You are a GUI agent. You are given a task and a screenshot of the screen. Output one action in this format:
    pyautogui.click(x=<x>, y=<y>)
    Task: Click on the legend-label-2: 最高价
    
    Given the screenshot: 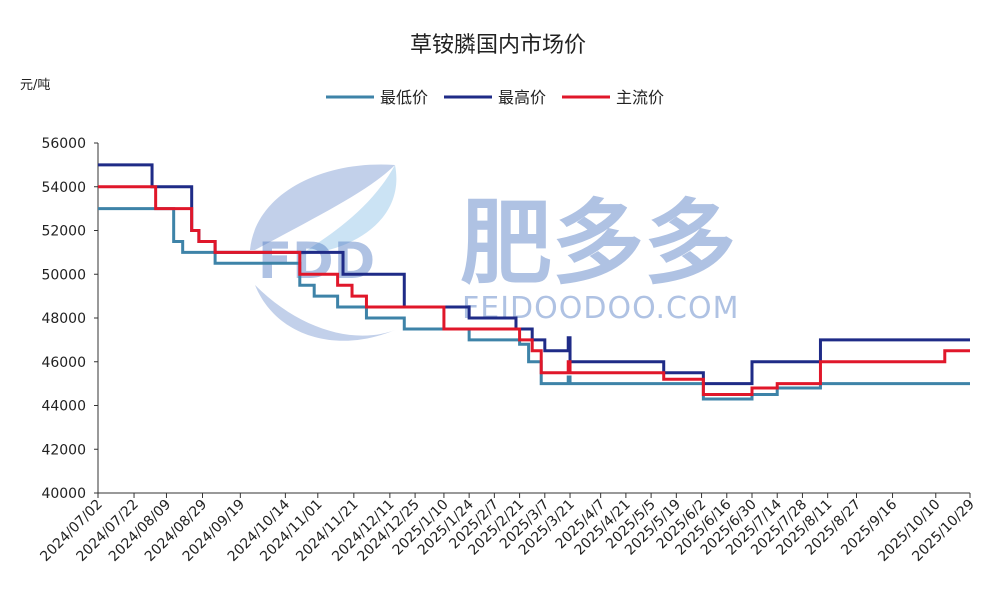 What is the action you would take?
    pyautogui.click(x=522, y=97)
    